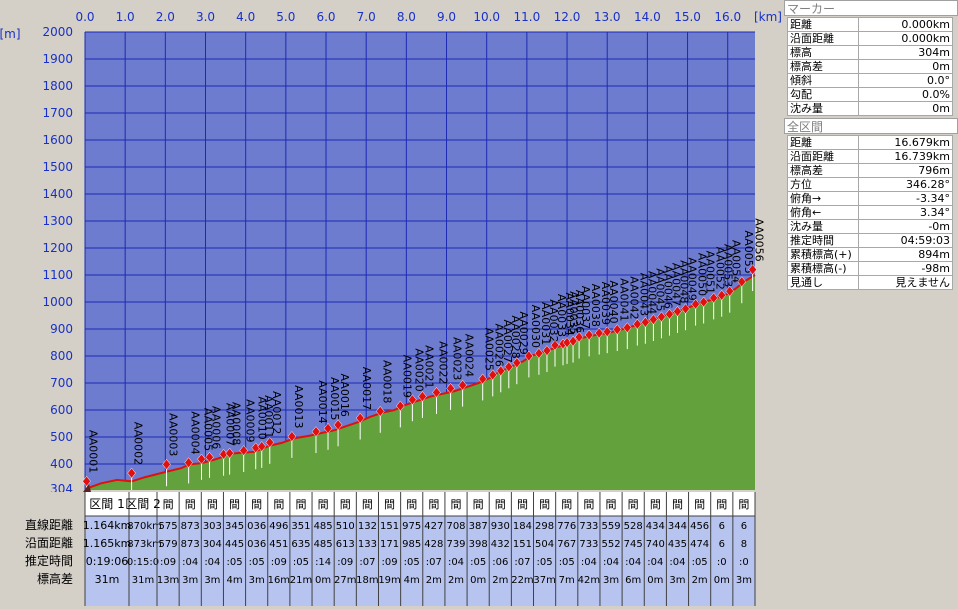  What do you see at coordinates (301, 580) in the screenshot?
I see `section-cell: 21m` at bounding box center [301, 580].